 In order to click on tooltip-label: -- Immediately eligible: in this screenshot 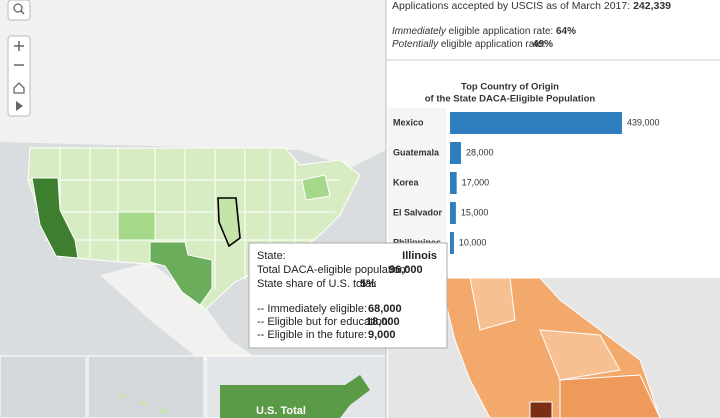, I will do `click(312, 309)`.